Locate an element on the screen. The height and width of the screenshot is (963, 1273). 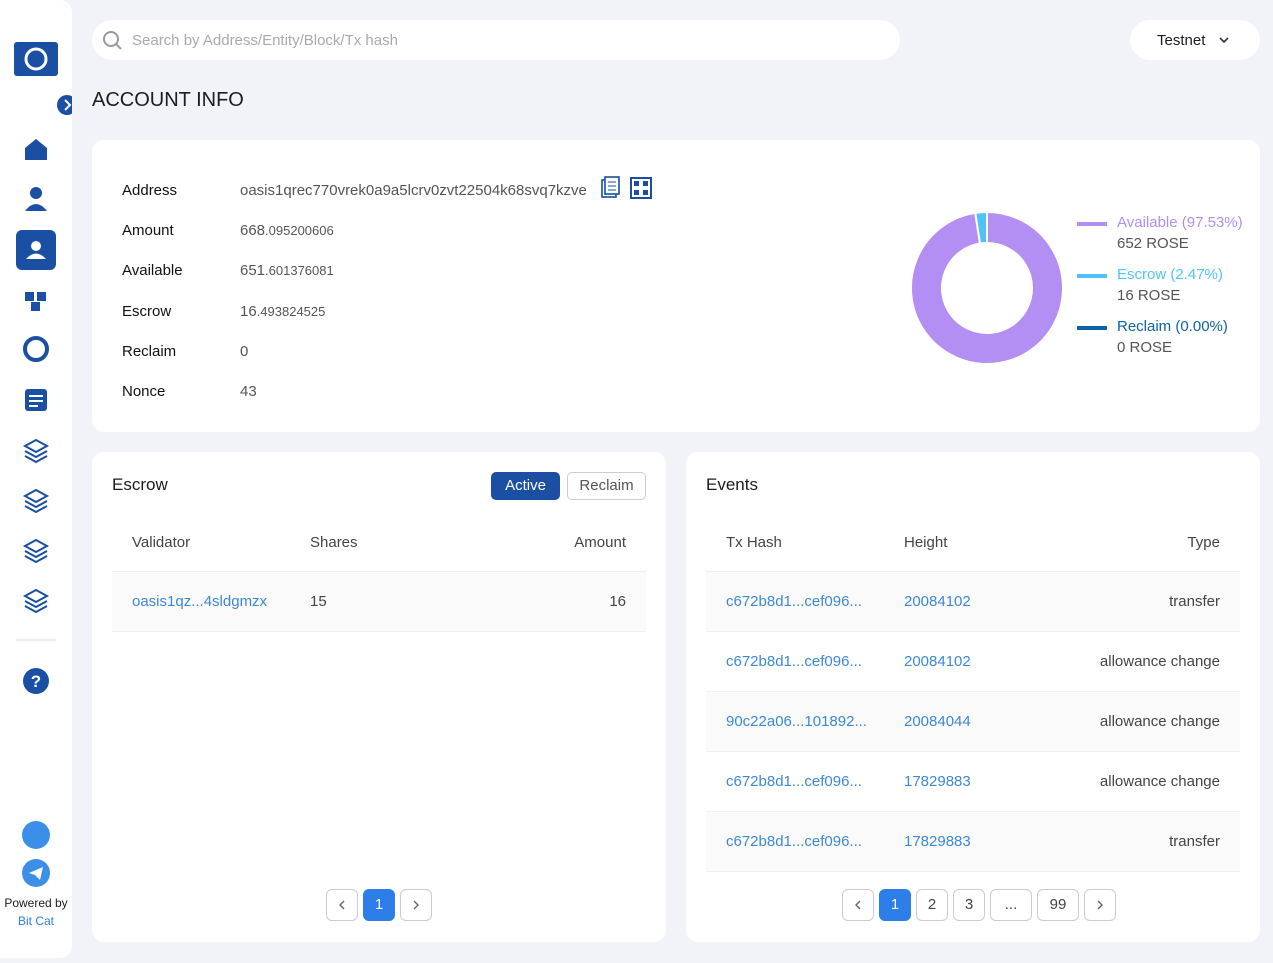
page-button: 2 is located at coordinates (932, 905).